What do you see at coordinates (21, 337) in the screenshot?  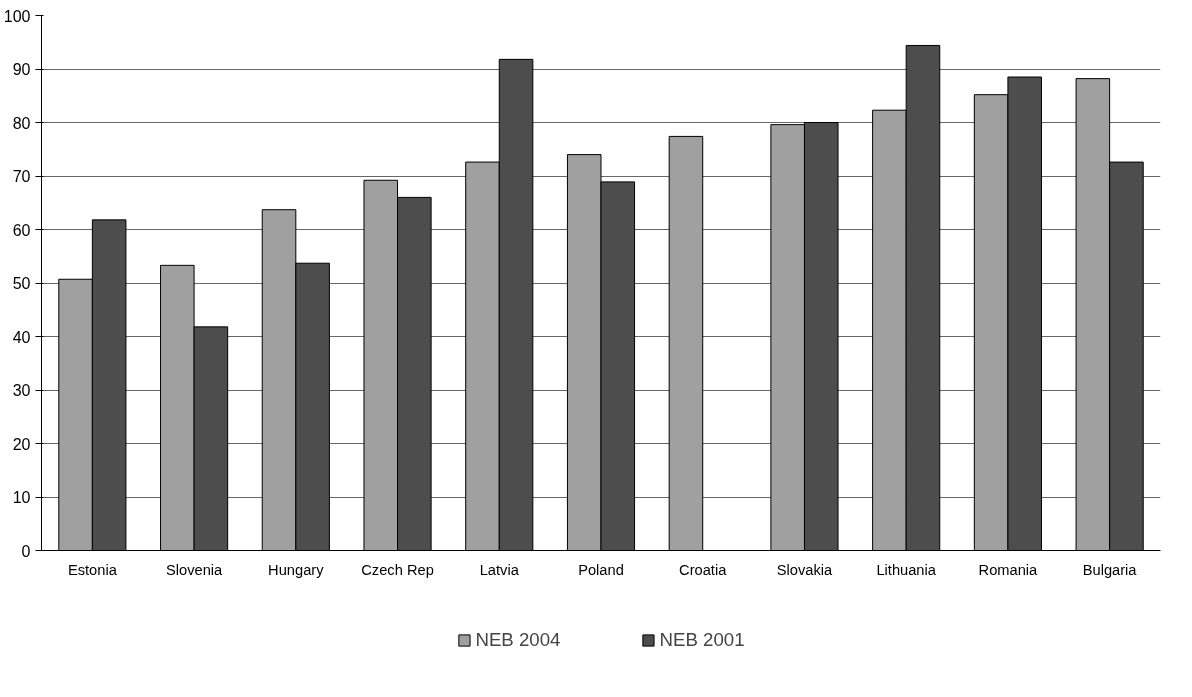 I see `y-tick-label: 40` at bounding box center [21, 337].